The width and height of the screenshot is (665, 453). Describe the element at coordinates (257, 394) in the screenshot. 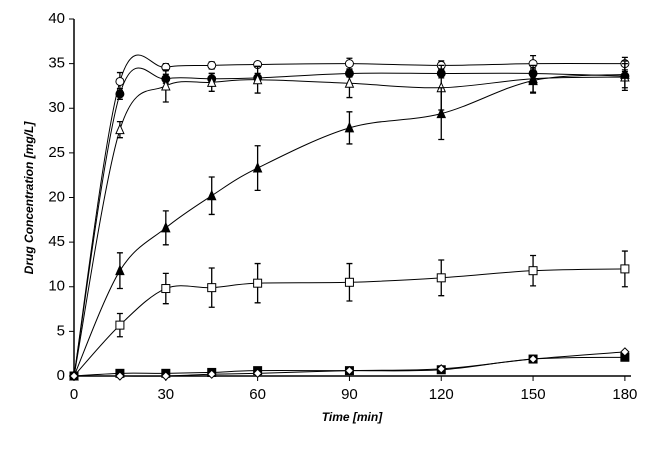

I see `x-tick-label: 60` at that location.